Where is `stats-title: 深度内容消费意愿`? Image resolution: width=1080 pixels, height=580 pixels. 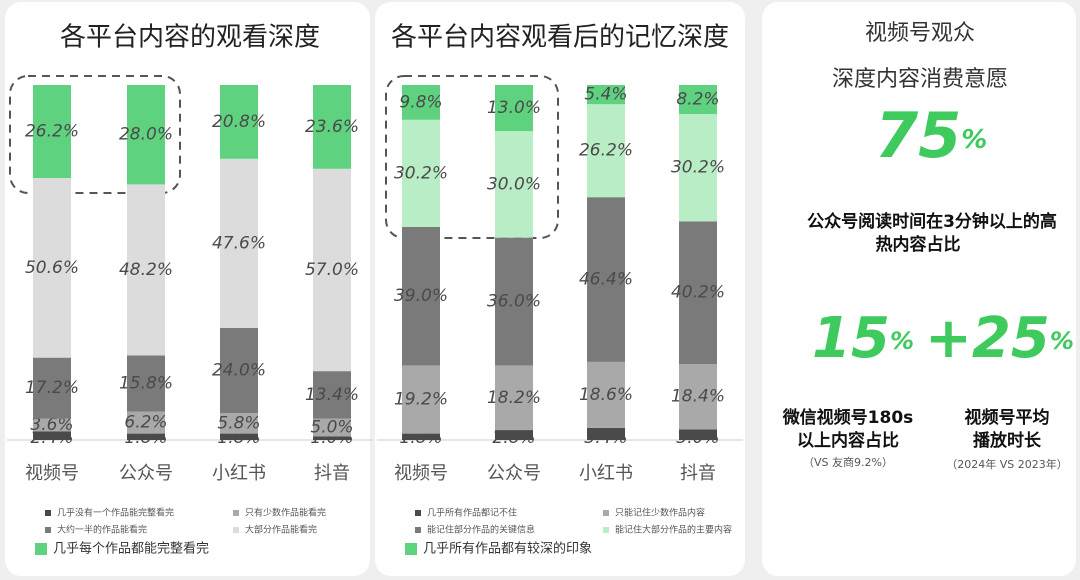
stats-title: 深度内容消费意愿 is located at coordinates (920, 79).